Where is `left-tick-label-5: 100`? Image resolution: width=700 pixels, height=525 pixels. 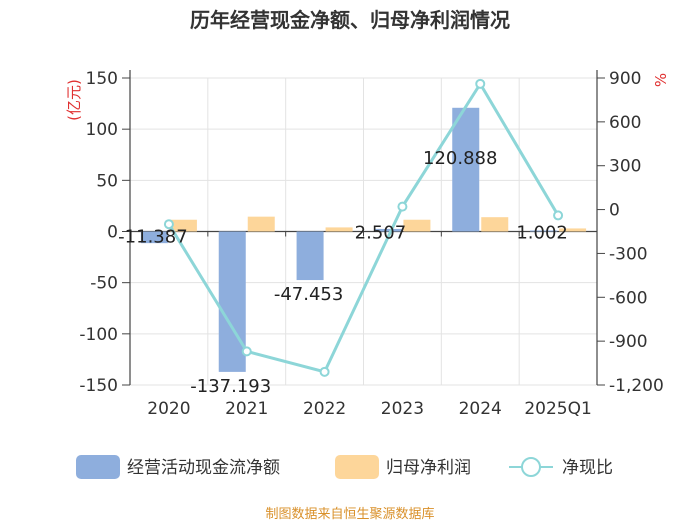
left-tick-label-5: 100 is located at coordinates (102, 130).